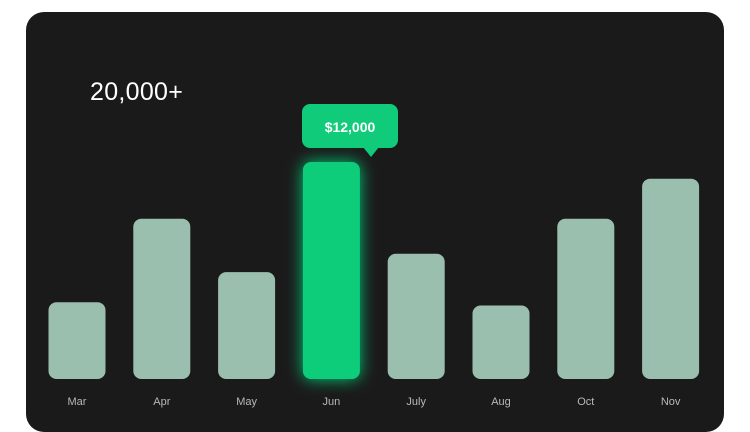 The width and height of the screenshot is (750, 432). Describe the element at coordinates (671, 402) in the screenshot. I see `tick-label-nov: Nov` at that location.